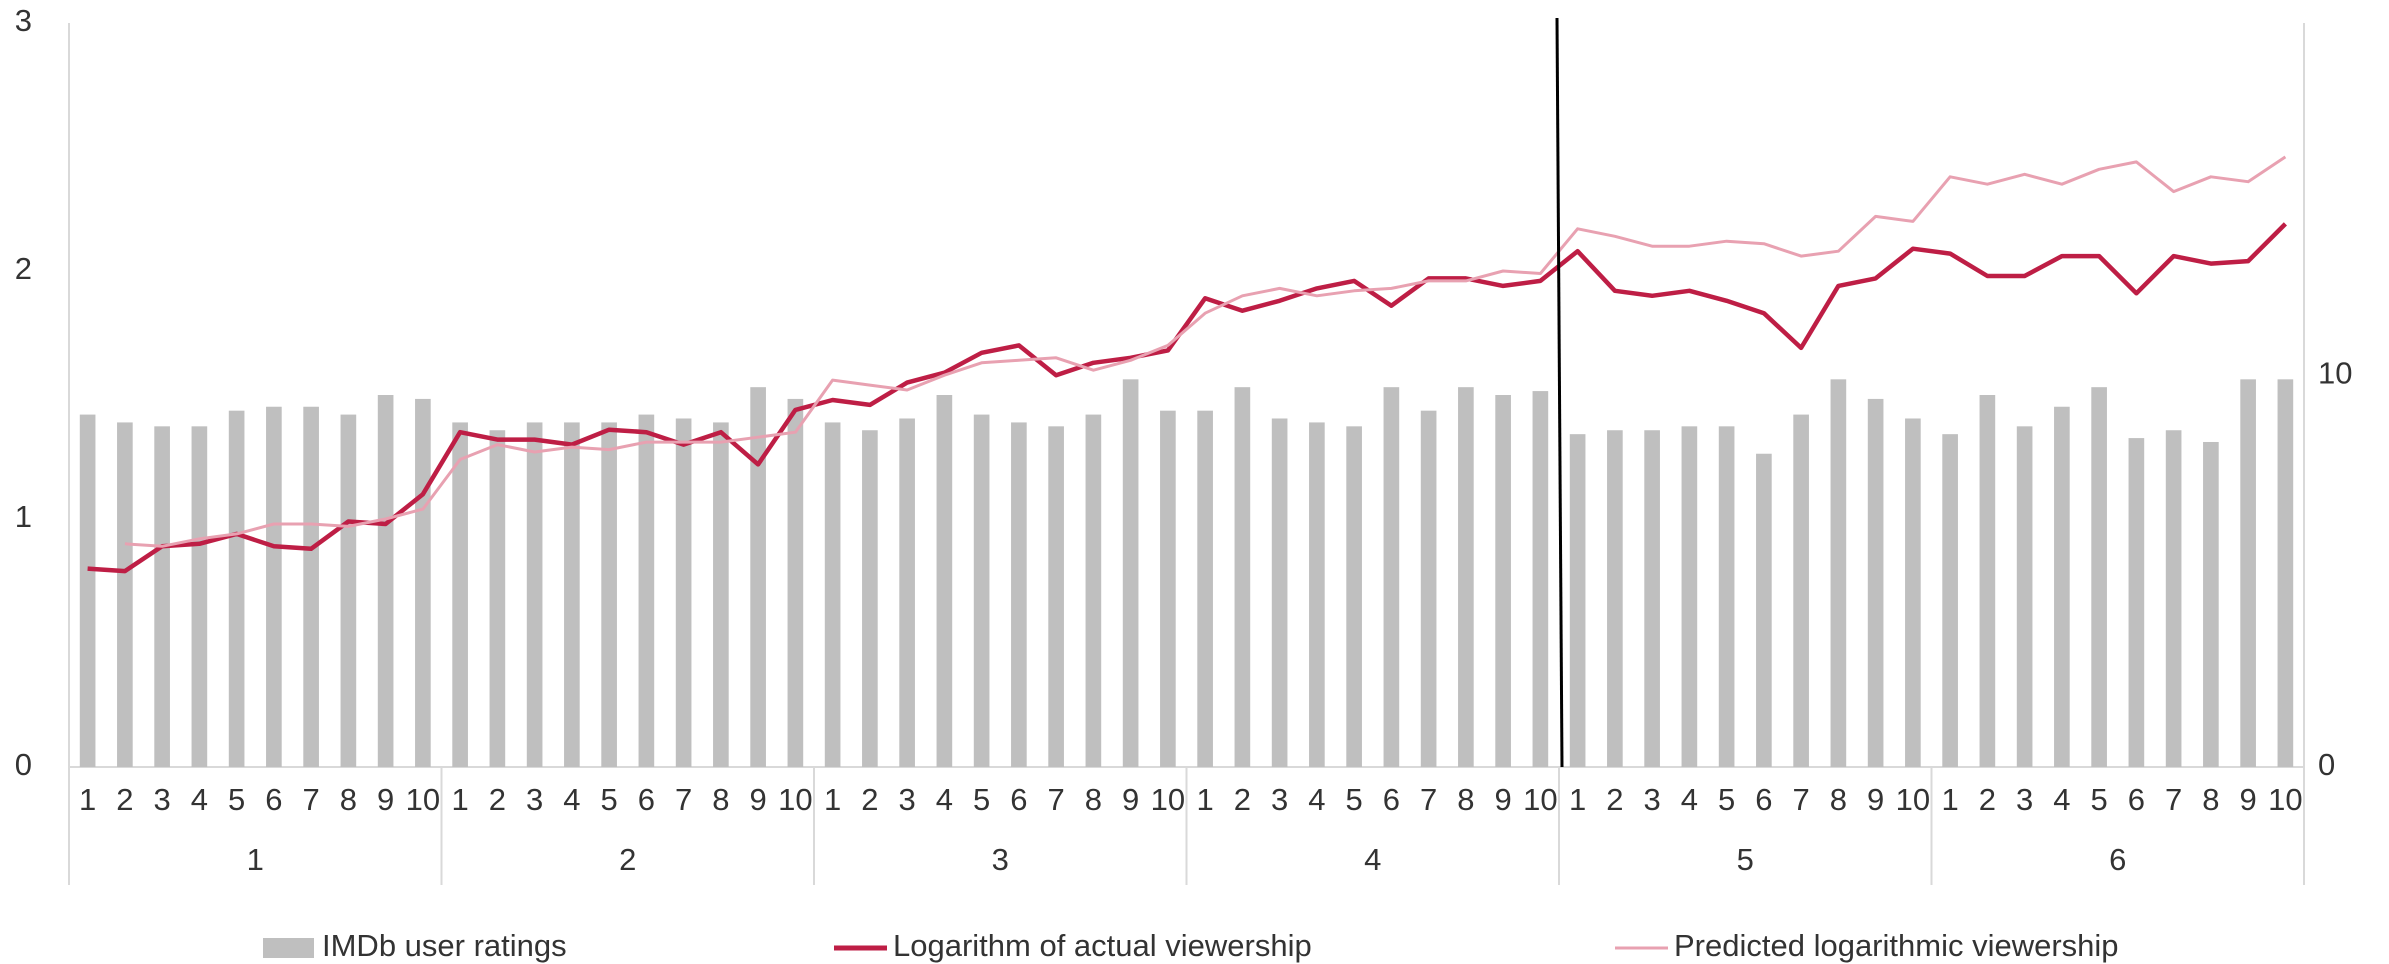  I want to click on legend-label: Predicted logarithmic viewership, so click(1896, 945).